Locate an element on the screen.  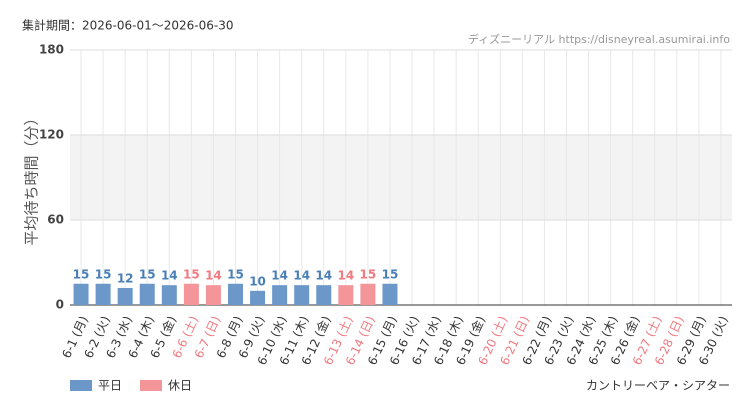
value-label: 10 is located at coordinates (257, 281).